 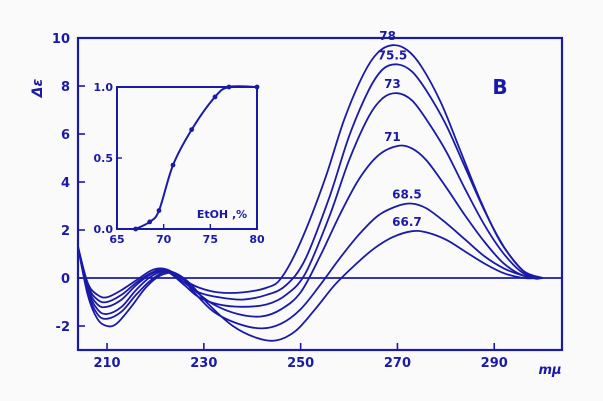 What do you see at coordinates (104, 158) in the screenshot?
I see `inset-y-tick-label: 0.5` at bounding box center [104, 158].